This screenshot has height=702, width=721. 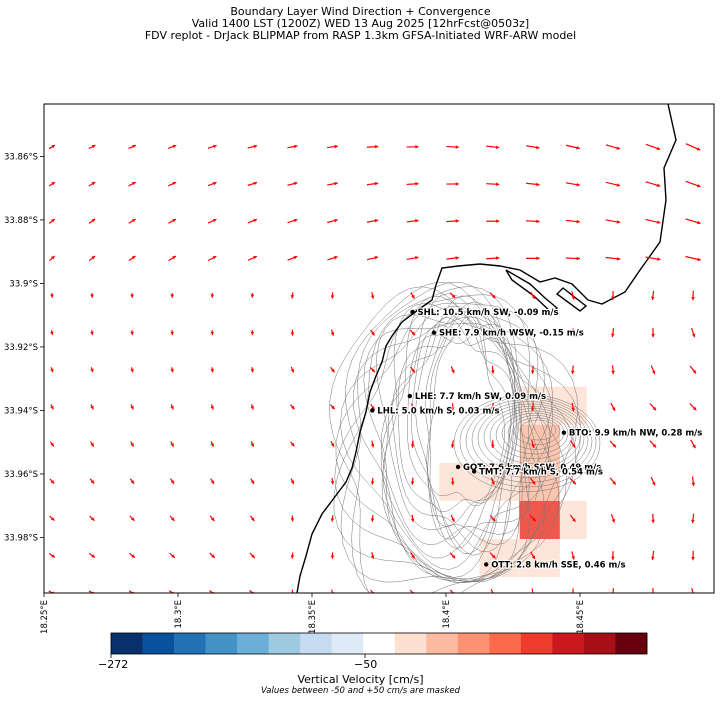 I want to click on y-tick-label-2: 33.9°S, so click(x=23, y=284).